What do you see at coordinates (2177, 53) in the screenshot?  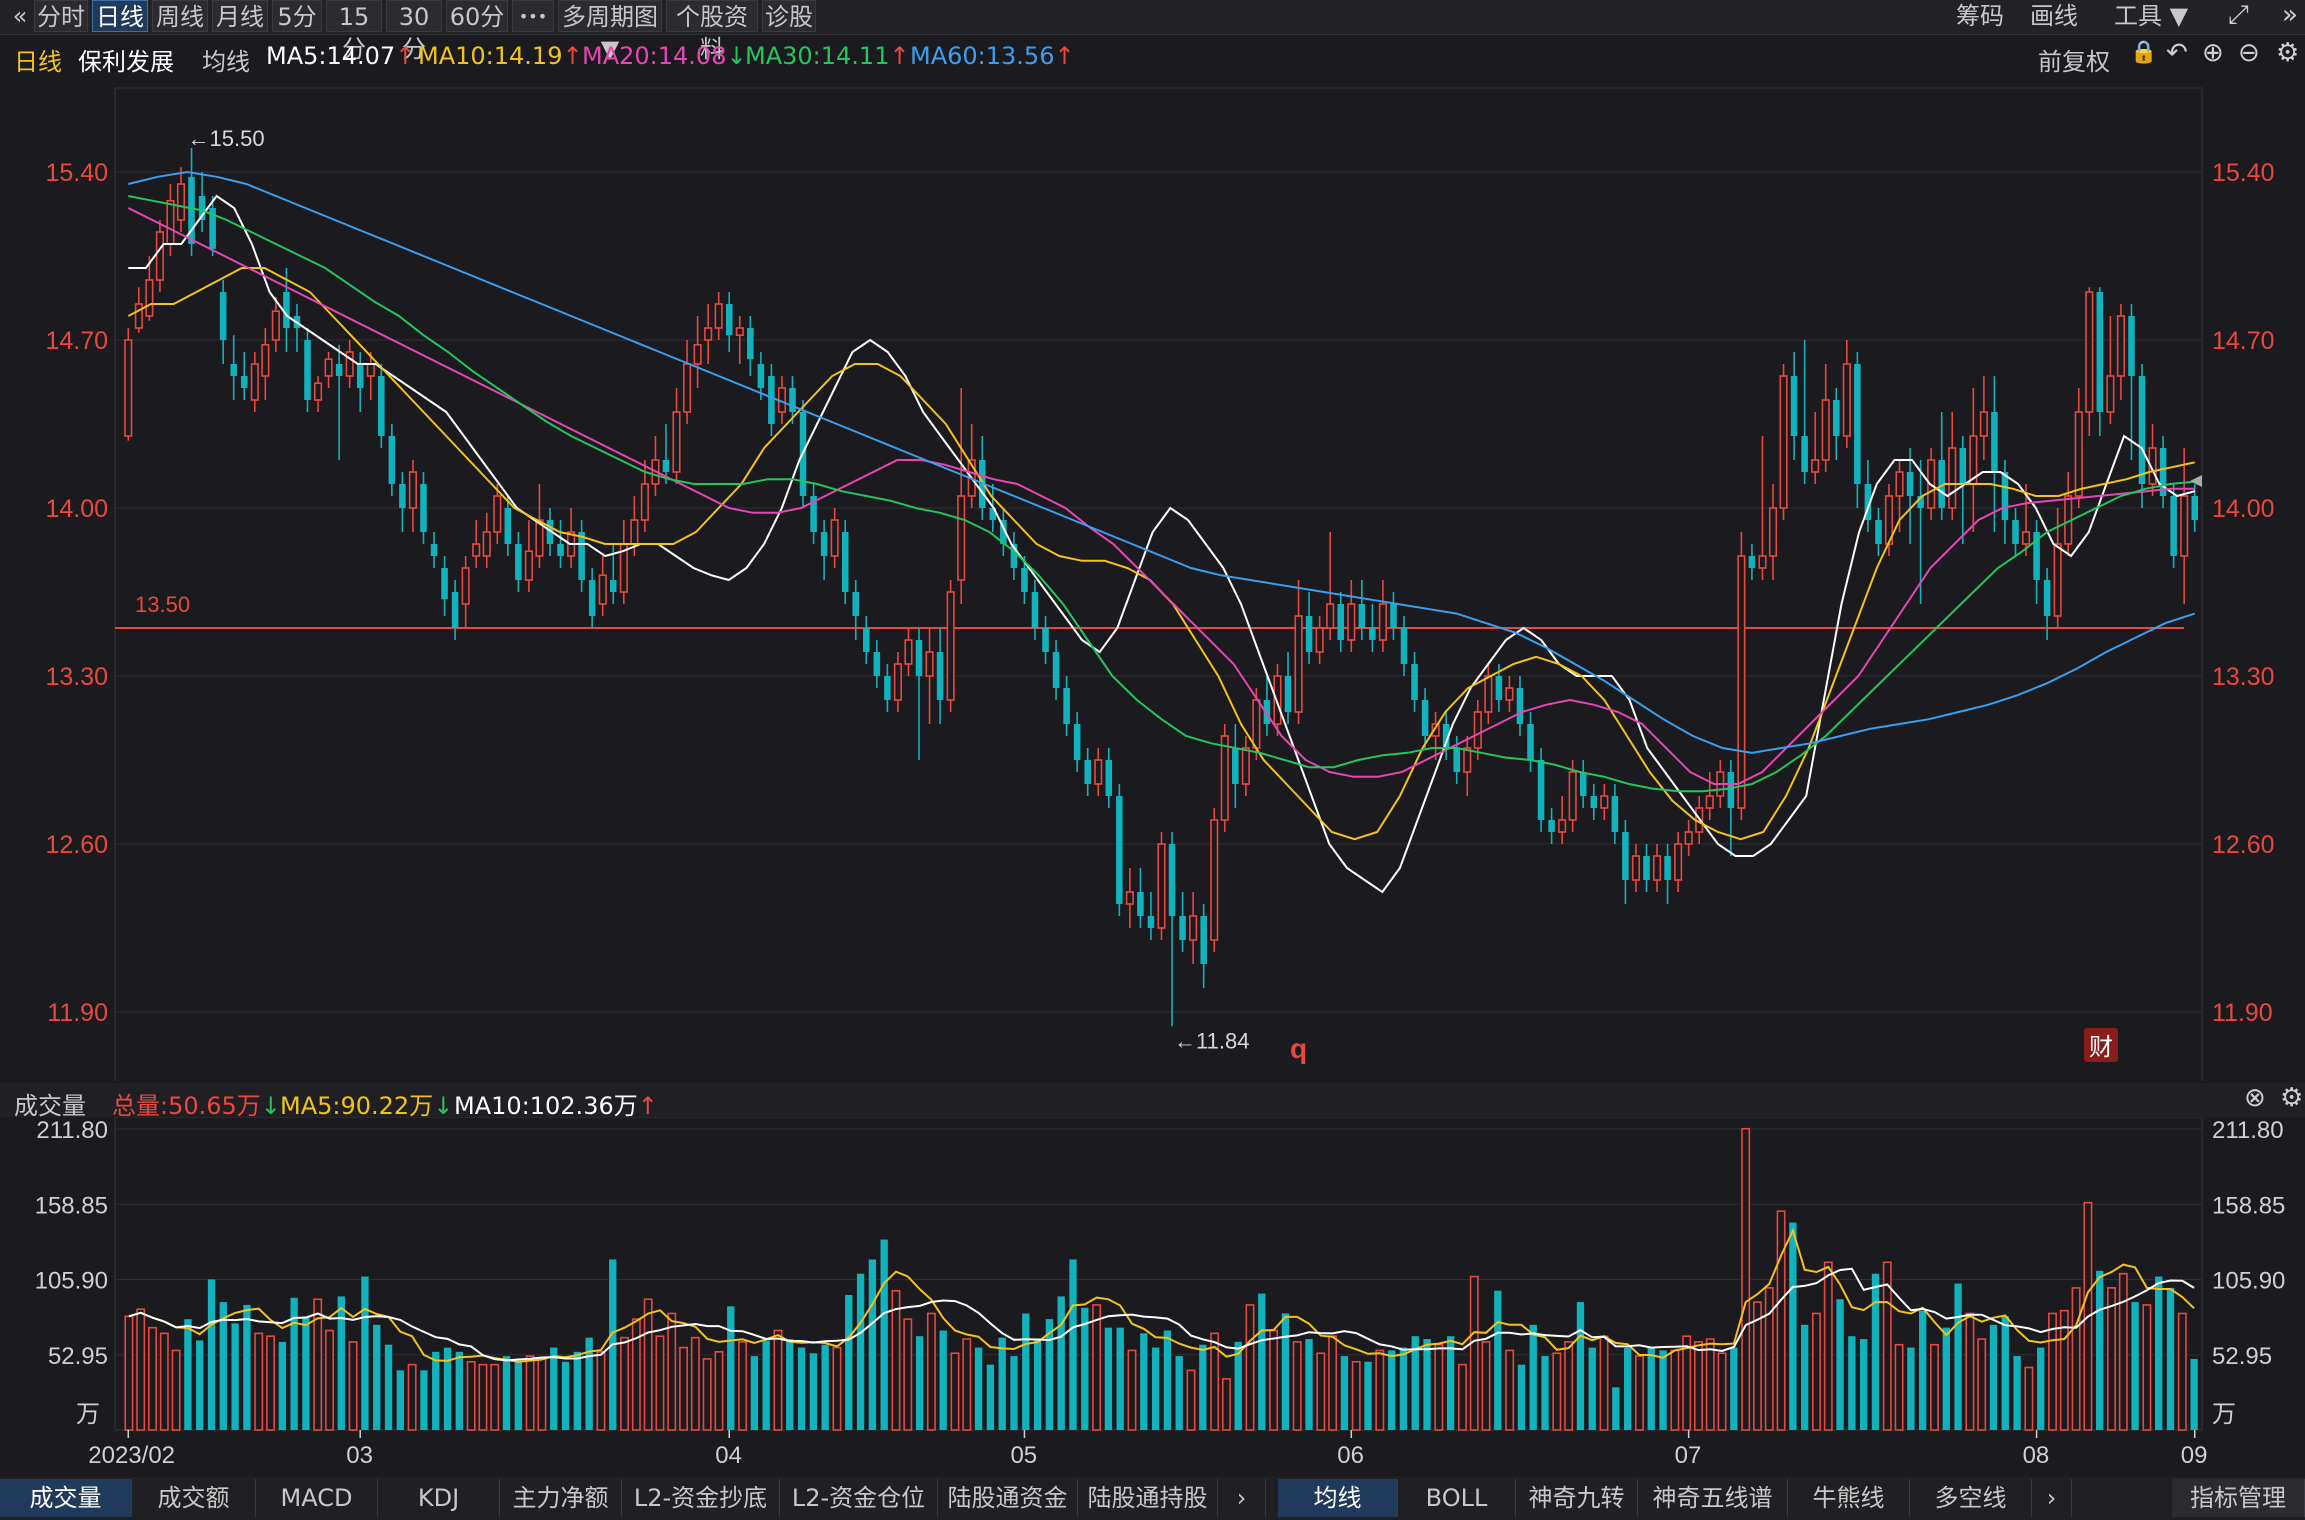 I see `undo-icon: ↶` at bounding box center [2177, 53].